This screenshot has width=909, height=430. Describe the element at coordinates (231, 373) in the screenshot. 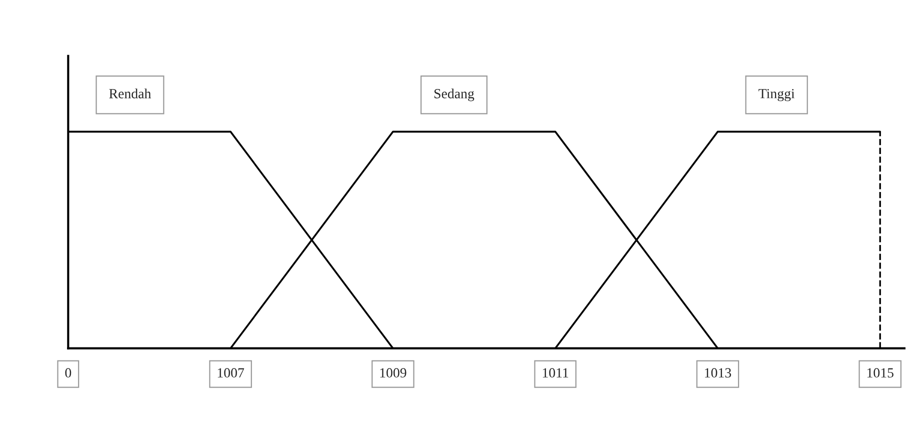

I see `x-tick-label: 1007` at that location.